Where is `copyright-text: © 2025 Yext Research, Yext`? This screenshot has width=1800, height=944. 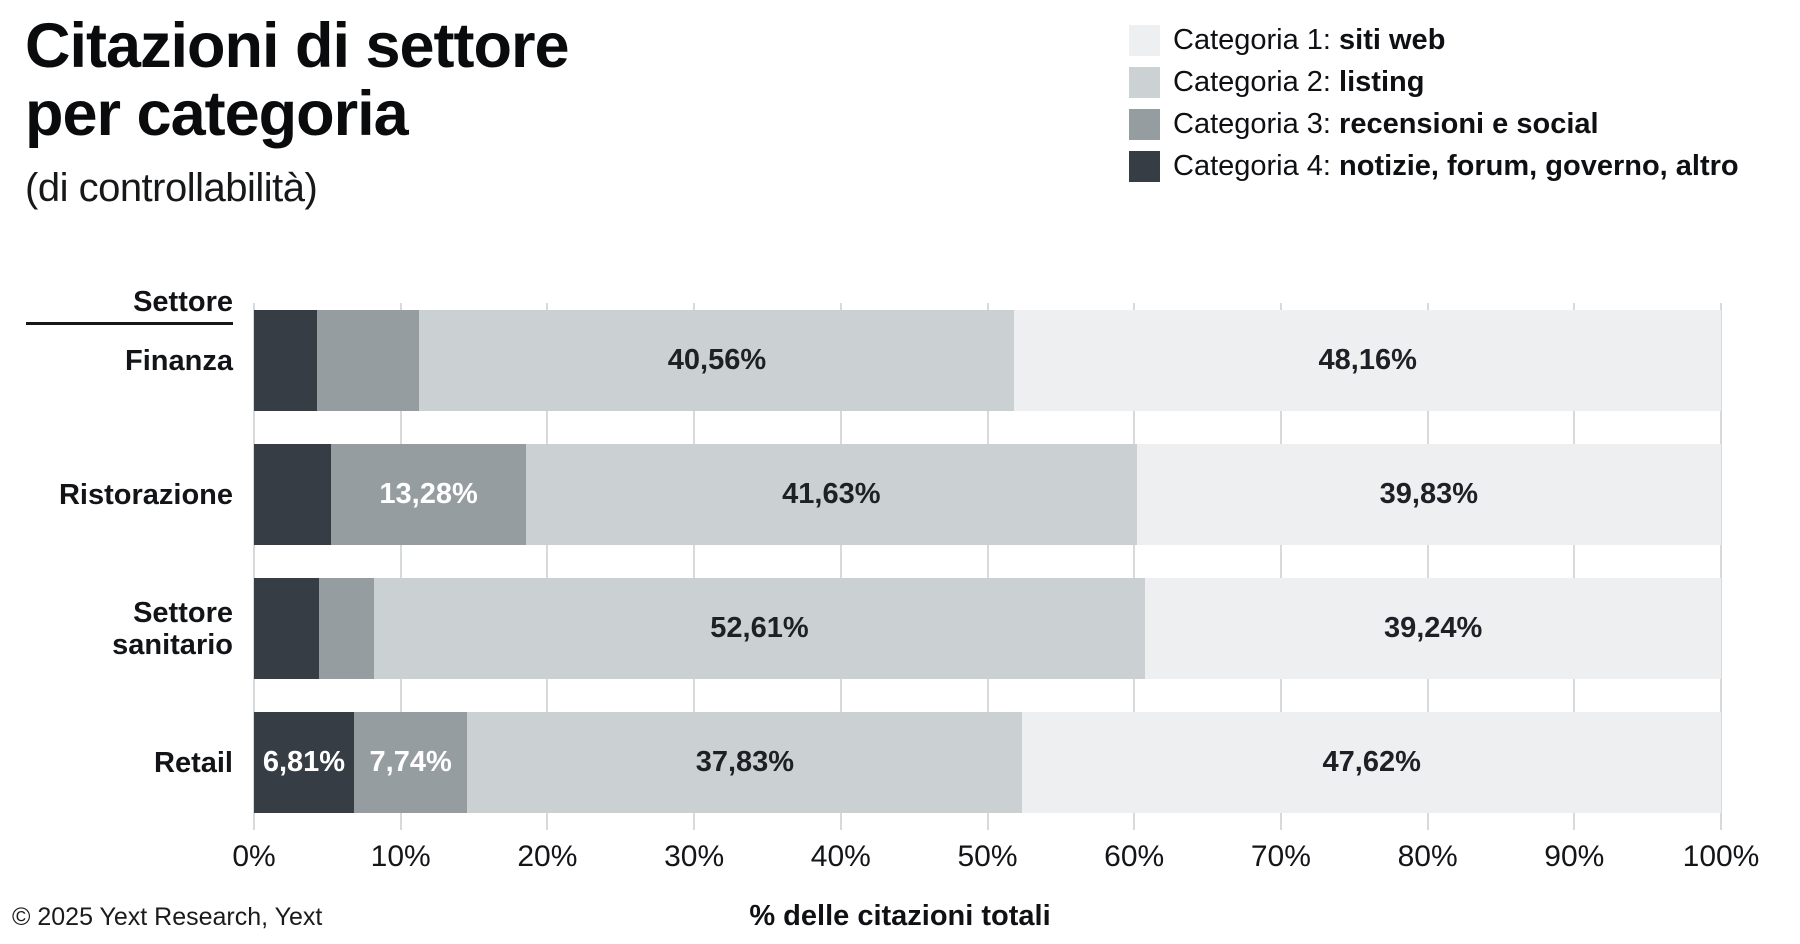 copyright-text: © 2025 Yext Research, Yext is located at coordinates (167, 917).